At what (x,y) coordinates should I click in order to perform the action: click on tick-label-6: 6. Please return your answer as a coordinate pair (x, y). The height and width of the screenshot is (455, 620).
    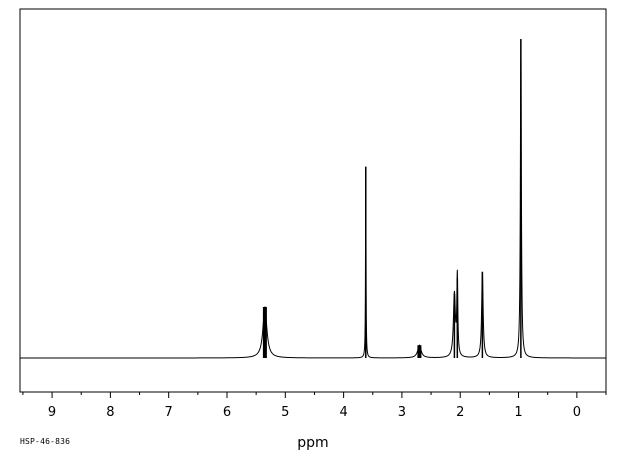
    Looking at the image, I should click on (227, 412).